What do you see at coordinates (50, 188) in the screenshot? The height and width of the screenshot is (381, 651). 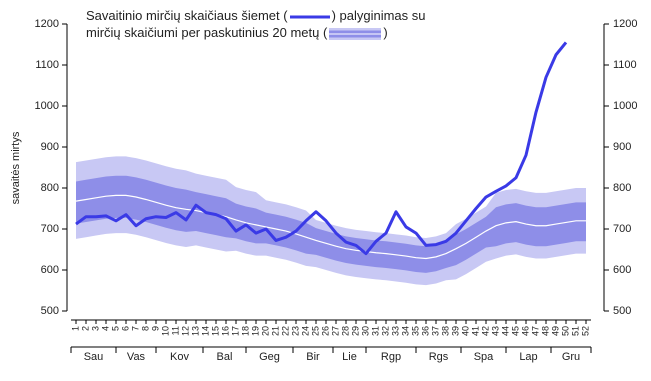 I see `y-tick-label: 800` at bounding box center [50, 188].